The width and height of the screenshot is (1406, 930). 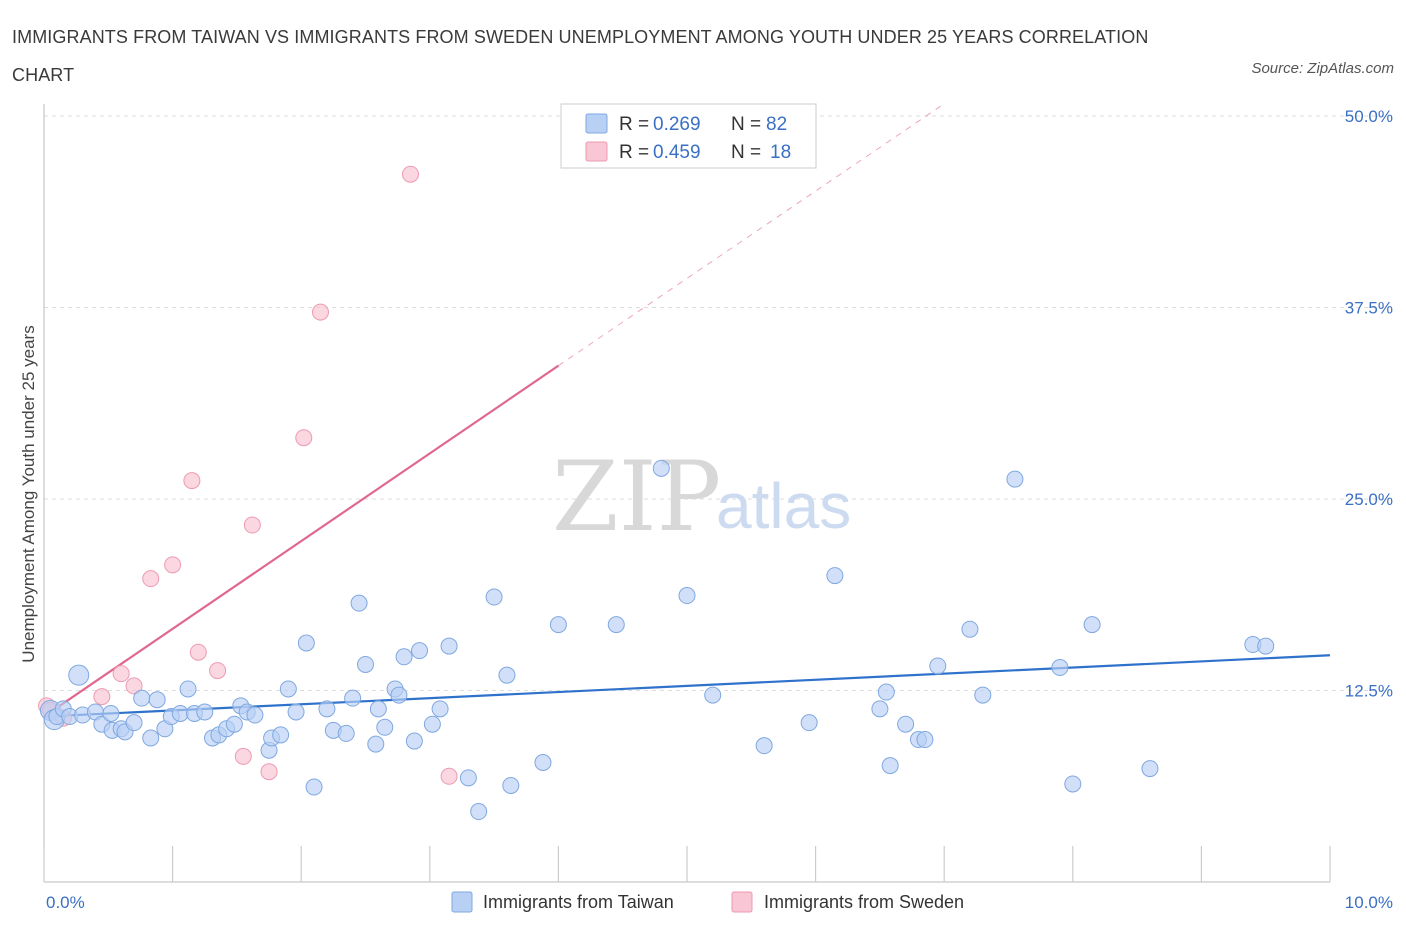 I want to click on legend-r-label-taiwan: R =, so click(x=634, y=124).